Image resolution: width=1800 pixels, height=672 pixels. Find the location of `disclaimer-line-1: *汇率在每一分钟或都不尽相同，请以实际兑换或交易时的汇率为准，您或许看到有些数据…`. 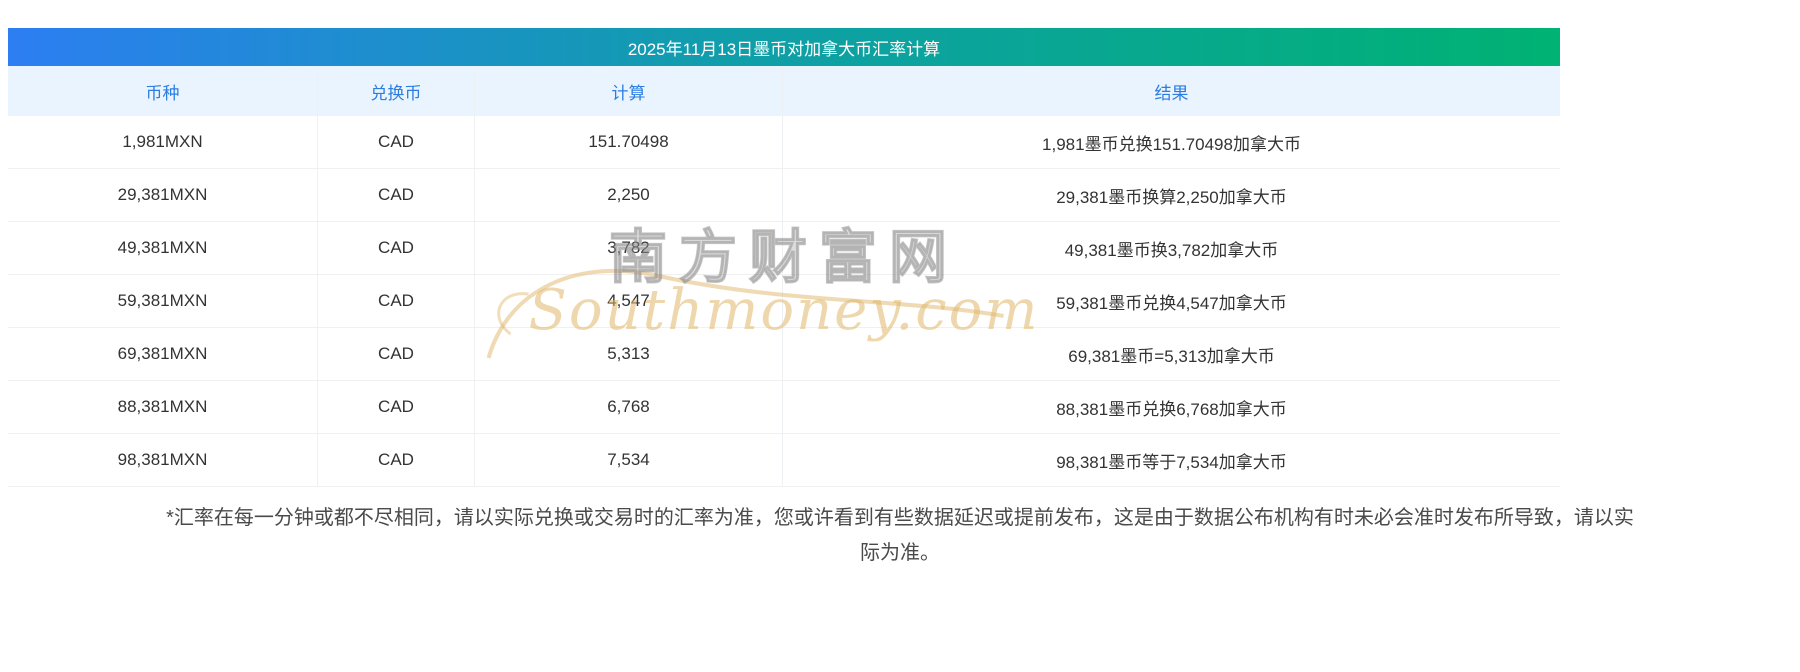

disclaimer-line-1: *汇率在每一分钟或都不尽相同，请以实际兑换或交易时的汇率为准，您或许看到有些数据… is located at coordinates (900, 518).